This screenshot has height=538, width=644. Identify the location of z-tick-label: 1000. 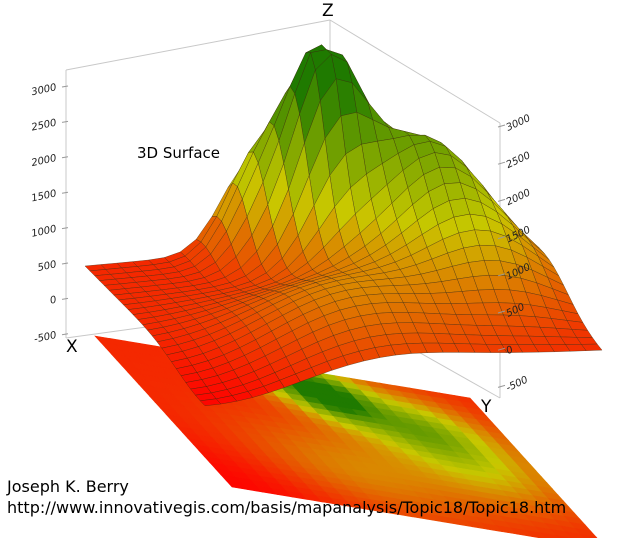
(43, 232).